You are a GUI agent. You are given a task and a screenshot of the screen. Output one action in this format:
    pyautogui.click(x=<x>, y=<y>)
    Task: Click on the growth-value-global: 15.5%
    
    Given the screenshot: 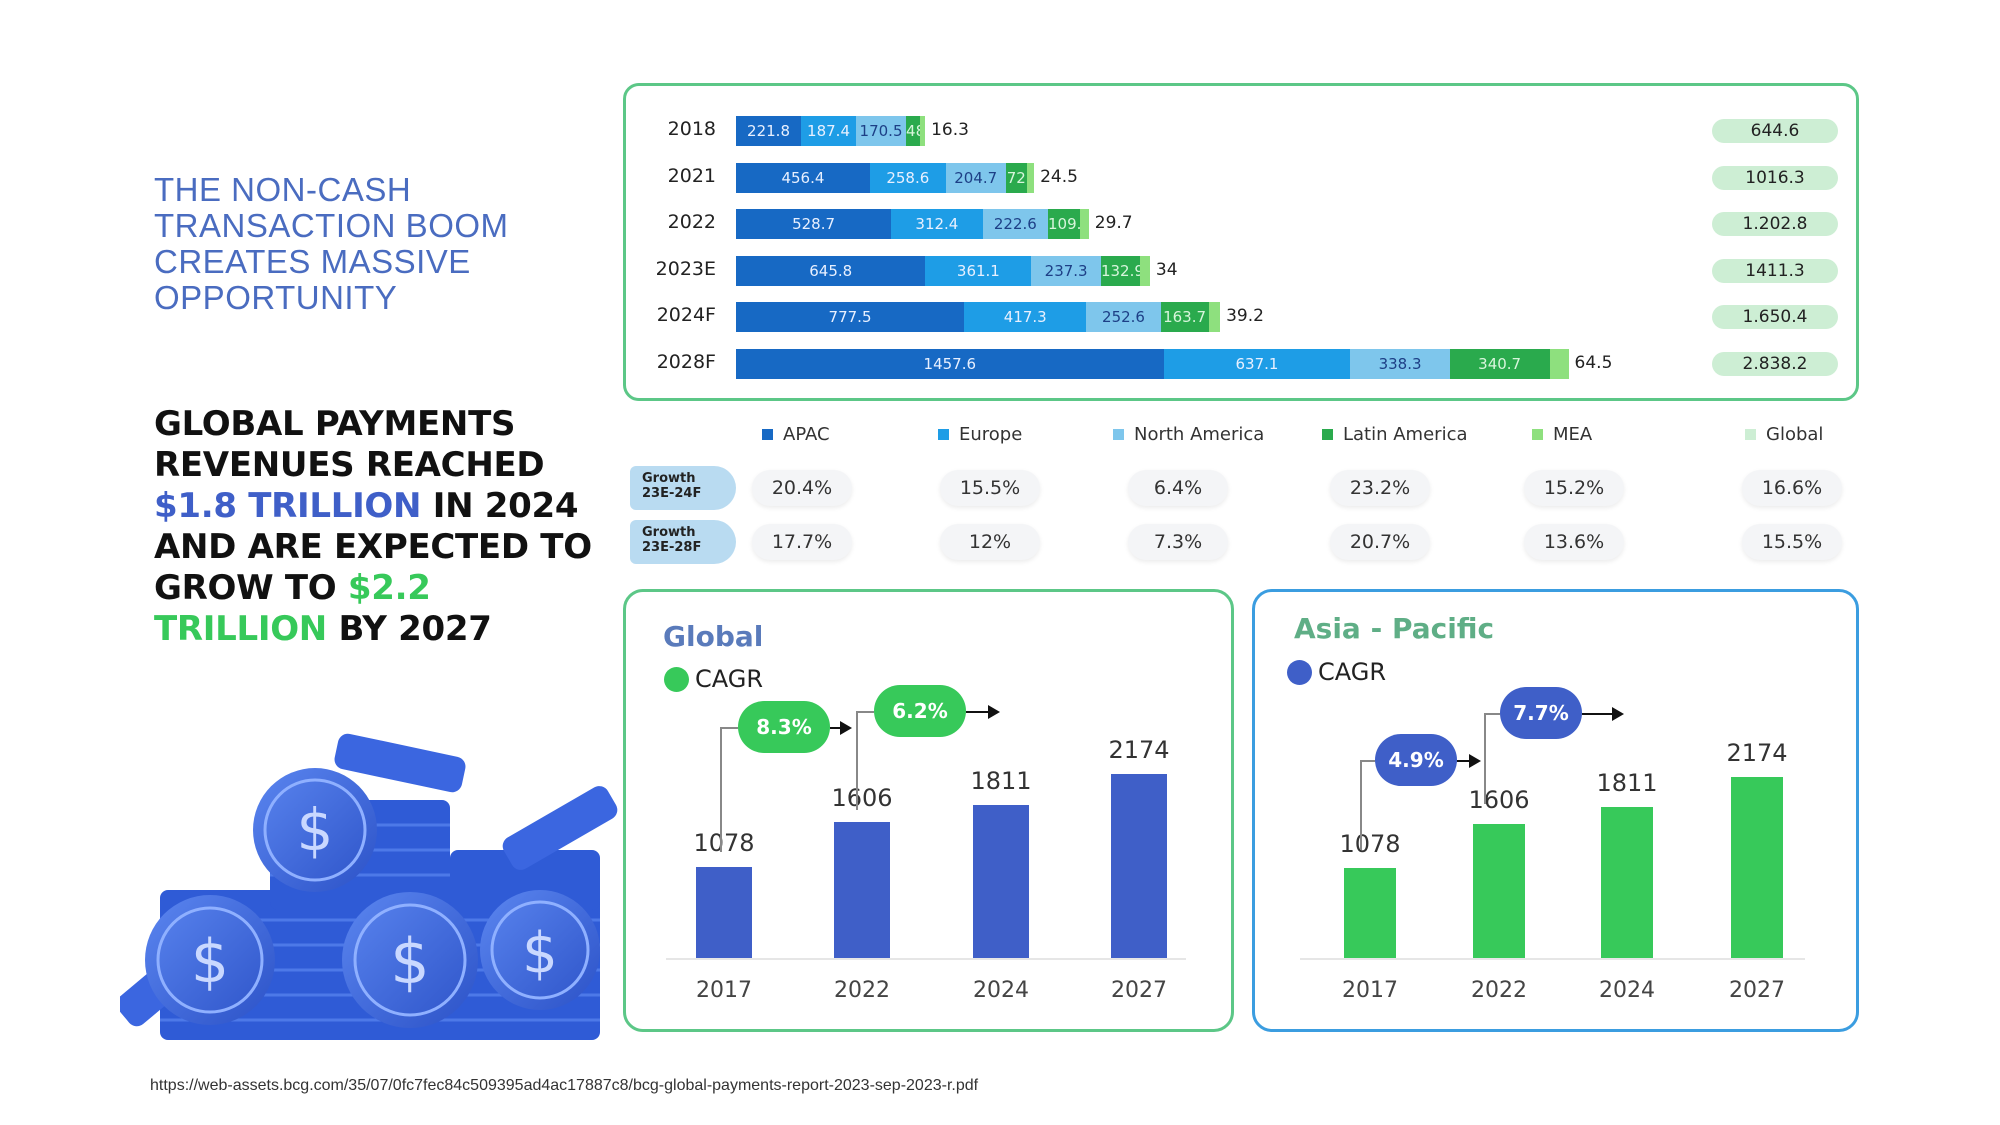 What is the action you would take?
    pyautogui.click(x=1792, y=542)
    